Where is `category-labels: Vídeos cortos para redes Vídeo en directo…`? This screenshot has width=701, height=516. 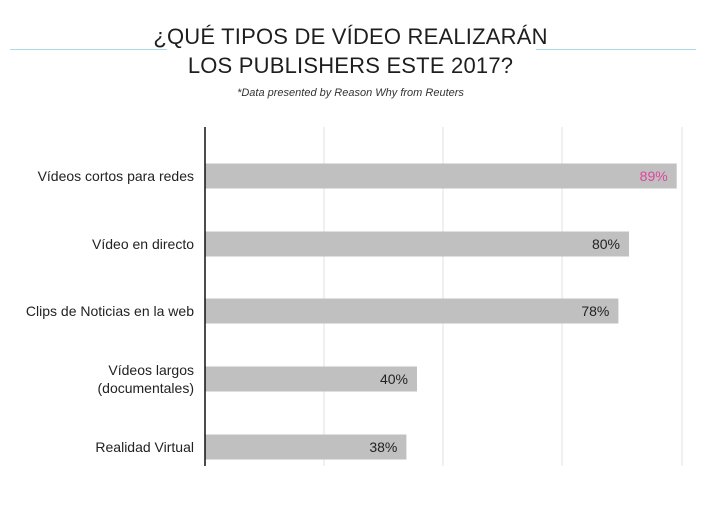
category-labels: Vídeos cortos para redes Vídeo en directo… is located at coordinates (110, 311).